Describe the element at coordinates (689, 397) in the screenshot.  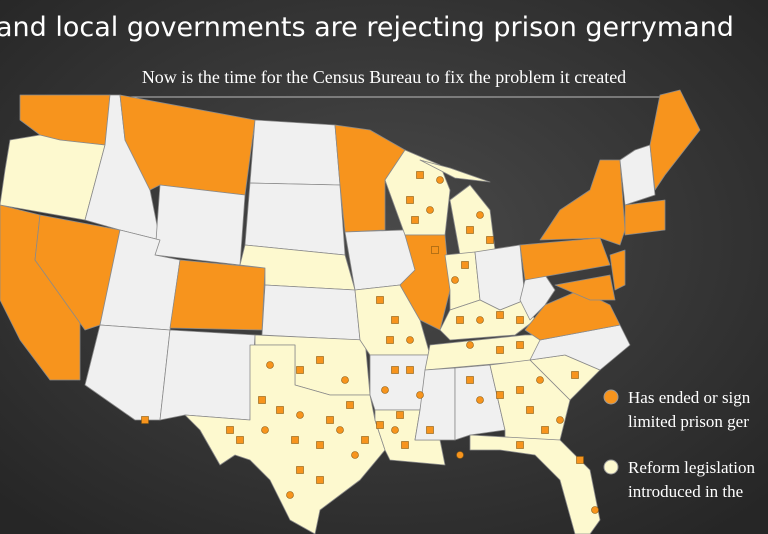
I see `legend-label: Has ended or sign` at that location.